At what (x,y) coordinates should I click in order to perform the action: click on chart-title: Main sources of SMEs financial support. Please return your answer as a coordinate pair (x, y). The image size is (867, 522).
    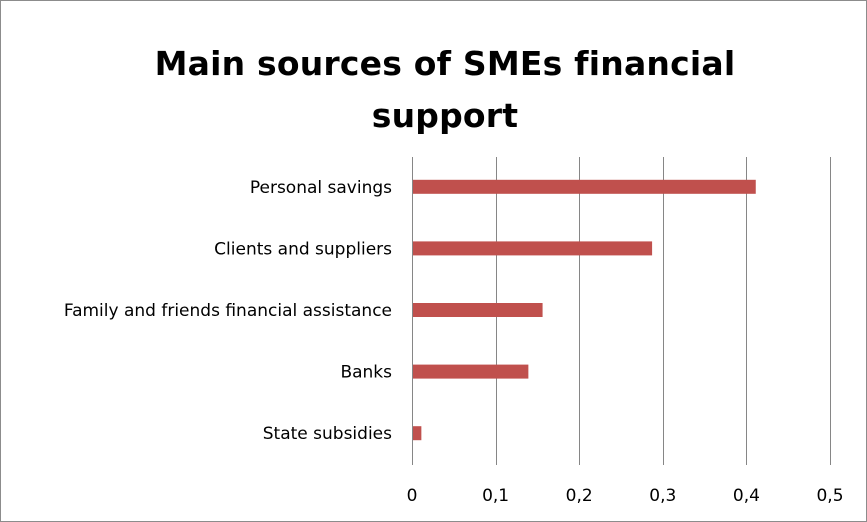
    Looking at the image, I should click on (445, 89).